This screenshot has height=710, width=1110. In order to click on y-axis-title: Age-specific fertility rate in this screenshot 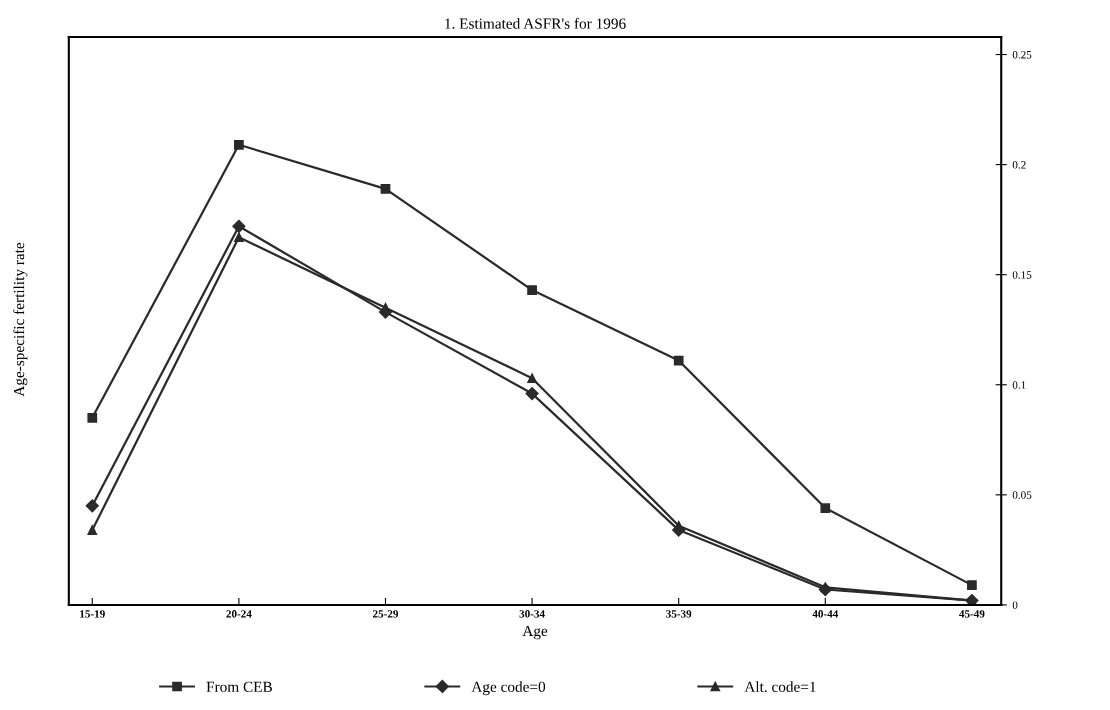, I will do `click(20, 319)`.